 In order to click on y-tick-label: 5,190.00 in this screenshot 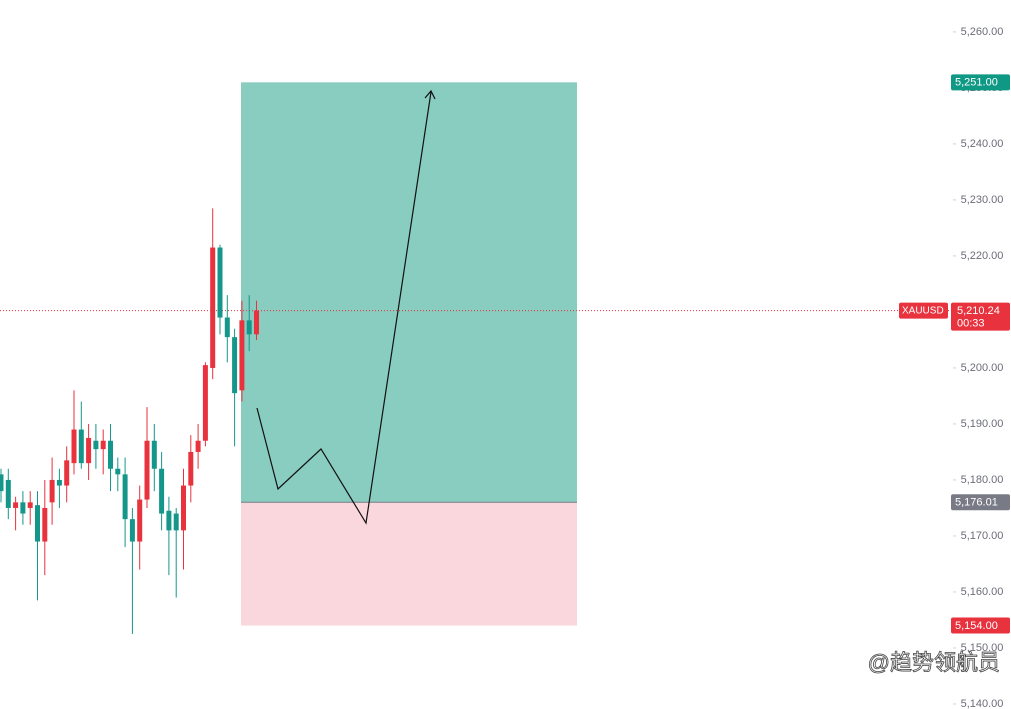, I will do `click(982, 424)`.